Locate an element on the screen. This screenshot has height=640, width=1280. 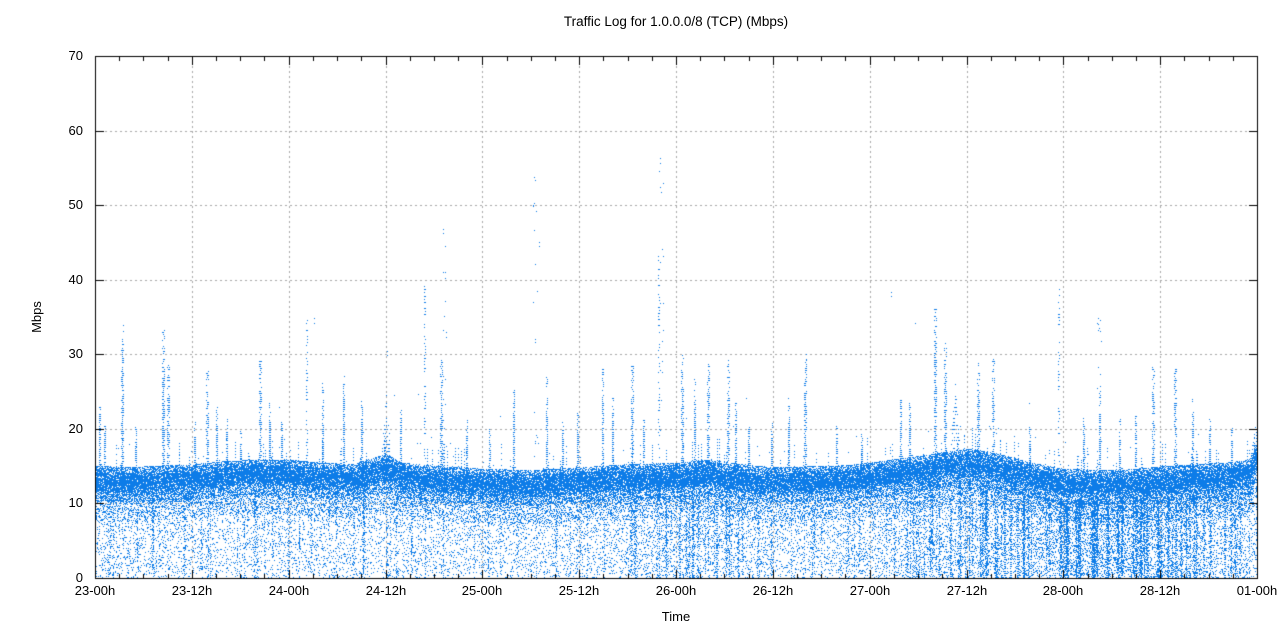
y-tick-label: 40 is located at coordinates (75, 279).